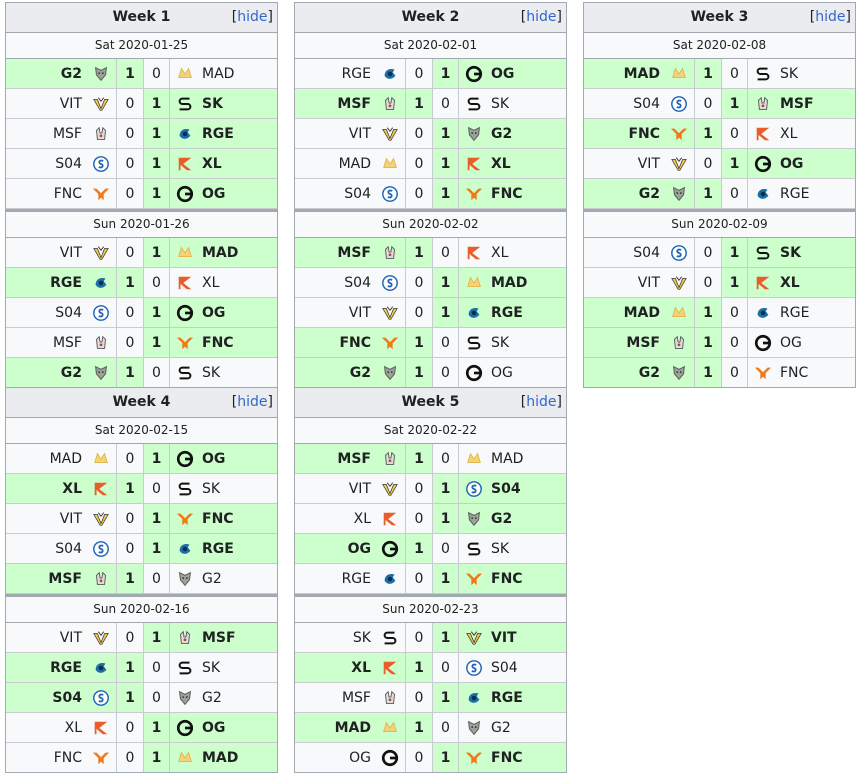  What do you see at coordinates (527, 637) in the screenshot?
I see `team-b-name: VIT` at bounding box center [527, 637].